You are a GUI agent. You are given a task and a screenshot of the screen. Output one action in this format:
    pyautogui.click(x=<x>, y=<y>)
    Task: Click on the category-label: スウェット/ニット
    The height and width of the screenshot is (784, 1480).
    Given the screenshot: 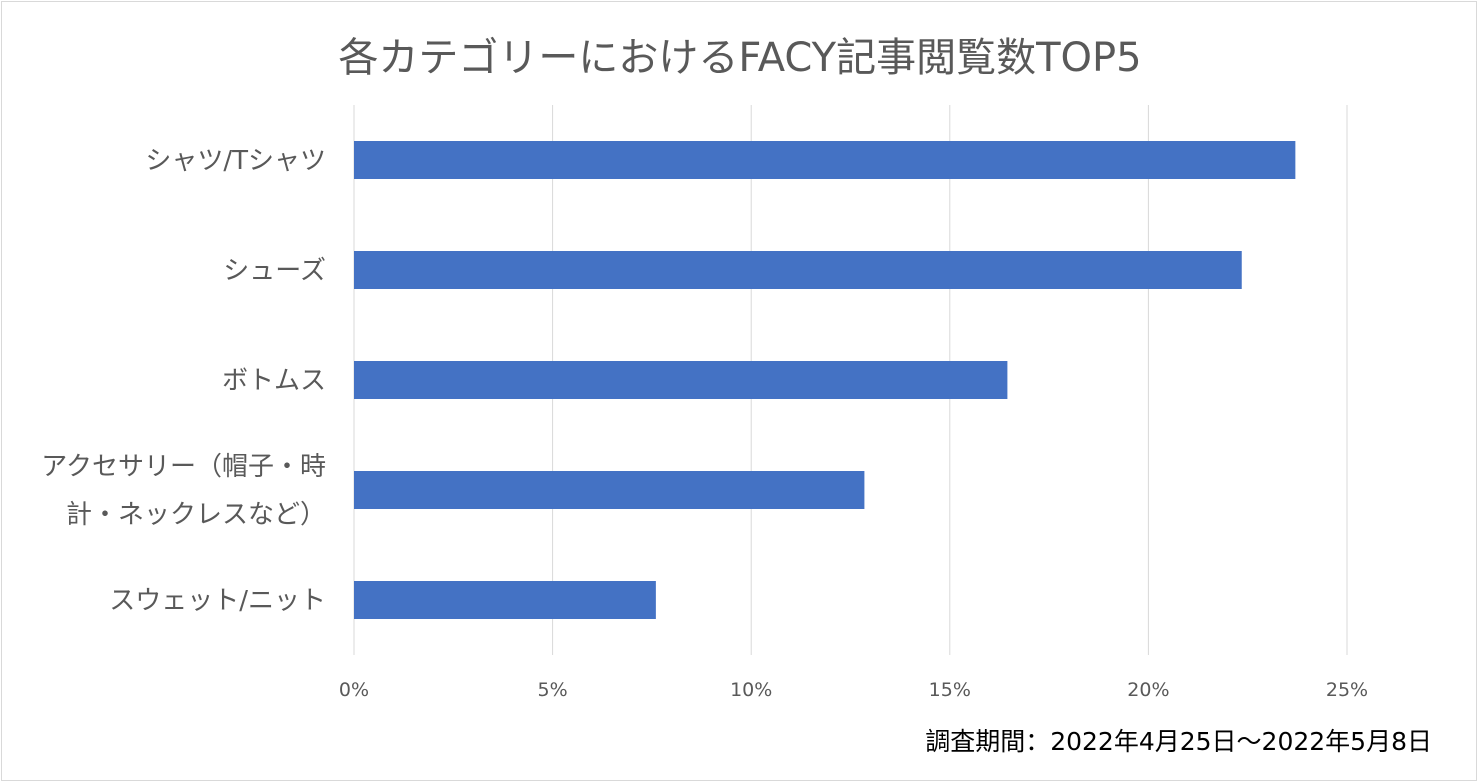 What is the action you would take?
    pyautogui.click(x=217, y=601)
    